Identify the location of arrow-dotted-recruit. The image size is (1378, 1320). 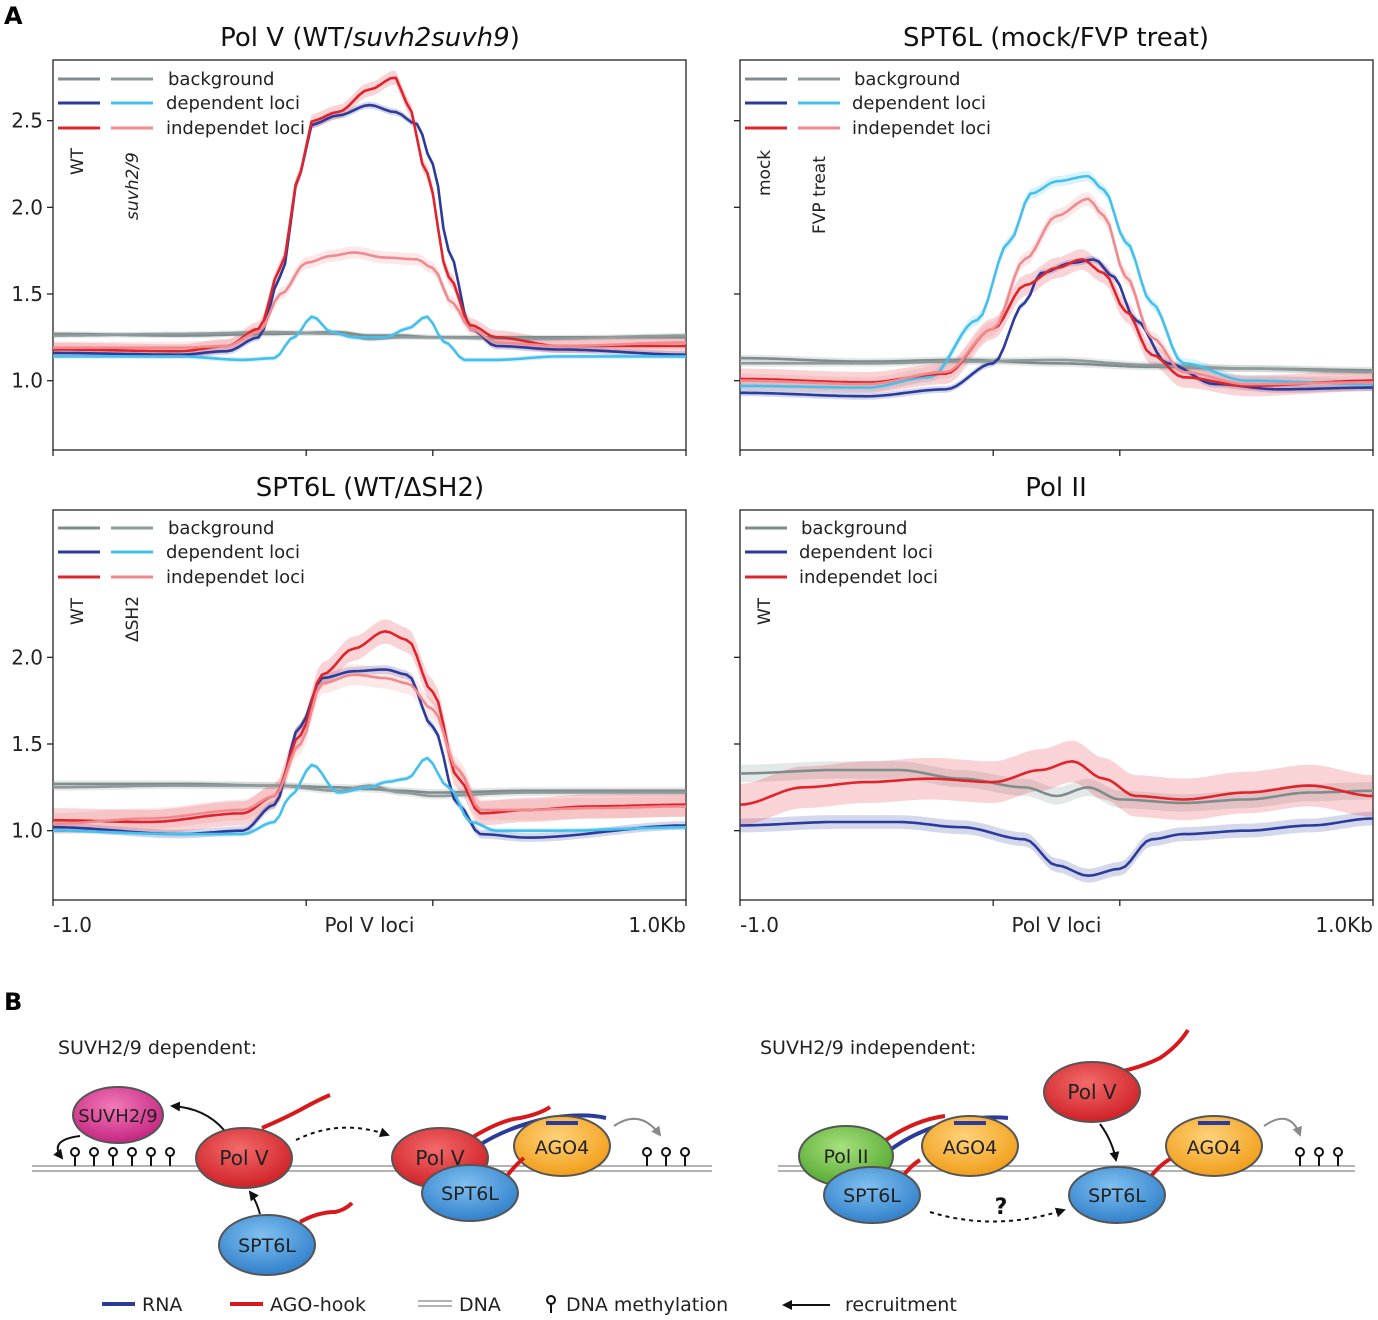
(342, 1133).